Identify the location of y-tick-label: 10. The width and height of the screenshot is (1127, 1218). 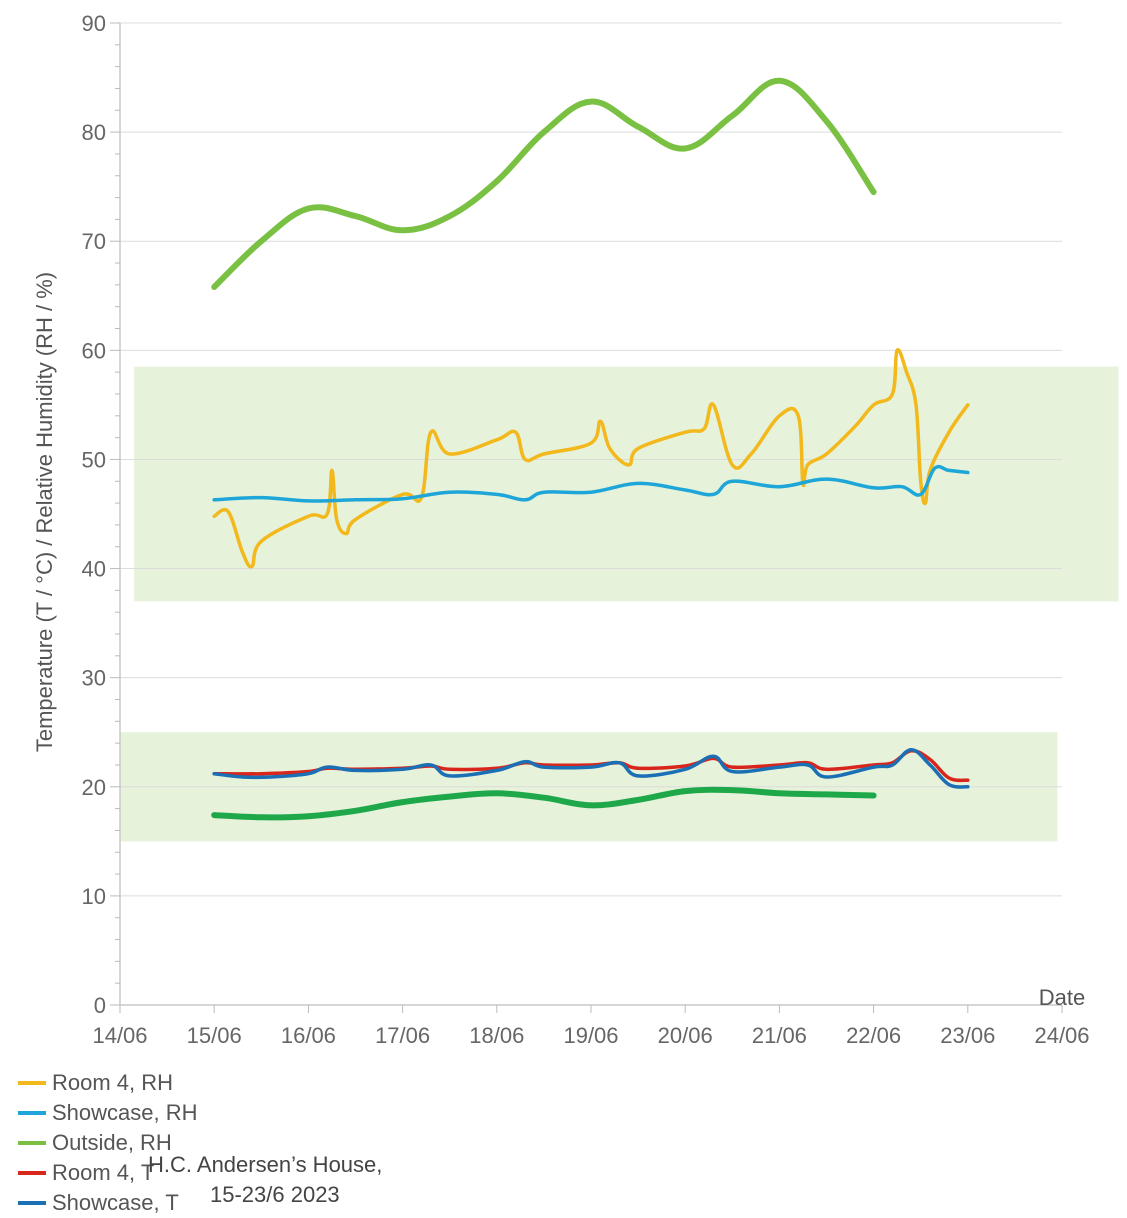
(94, 896).